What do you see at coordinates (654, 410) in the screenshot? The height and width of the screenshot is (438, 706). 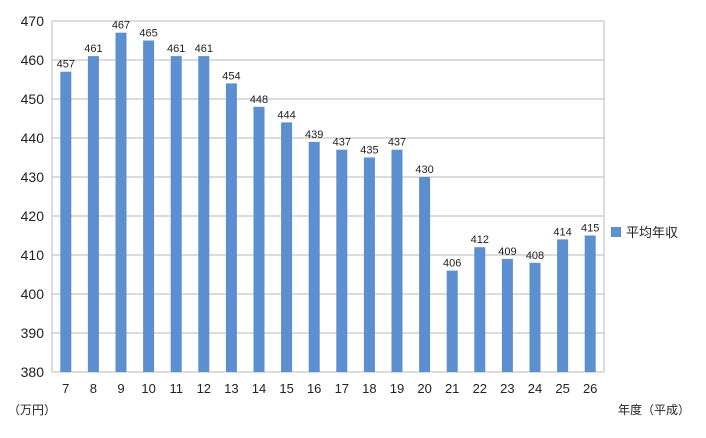 I see `x-axis-title: 年度（平成）` at bounding box center [654, 410].